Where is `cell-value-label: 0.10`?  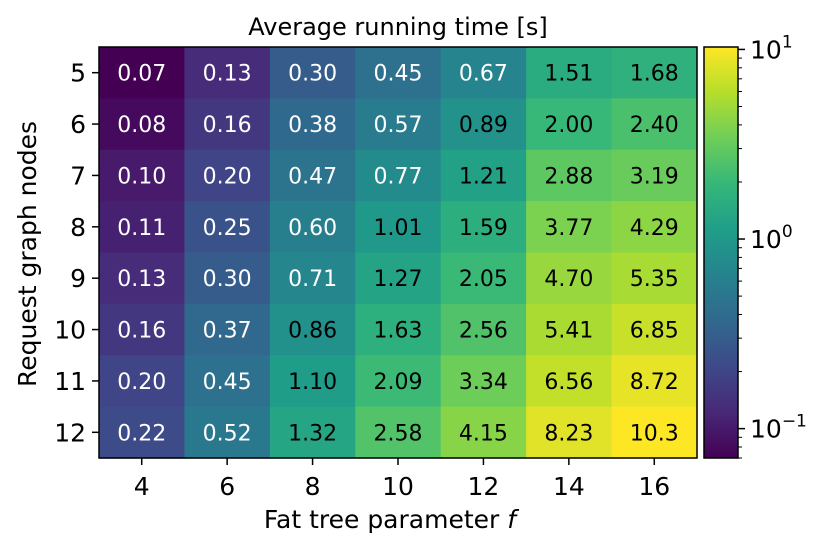
cell-value-label: 0.10 is located at coordinates (141, 176).